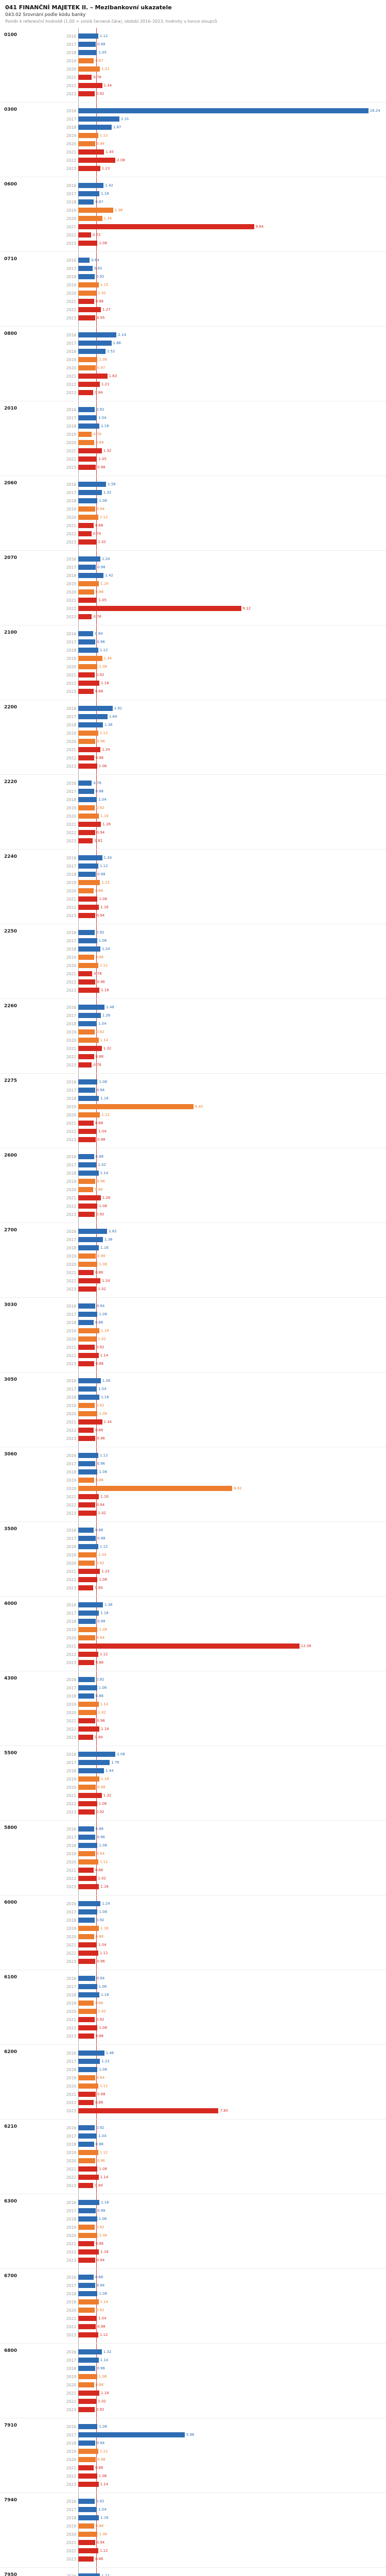 The height and width of the screenshot is (2576, 386). What do you see at coordinates (193, 741) in the screenshot?
I see `bar-row: 2020 0.96` at bounding box center [193, 741].